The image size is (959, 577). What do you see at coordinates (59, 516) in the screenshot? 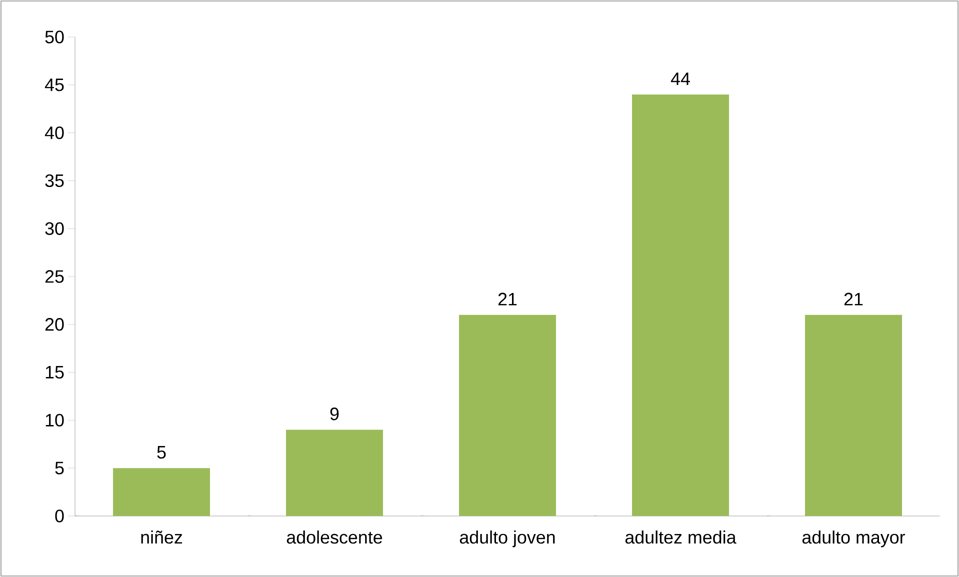
I see `y-tick-label: 0` at bounding box center [59, 516].